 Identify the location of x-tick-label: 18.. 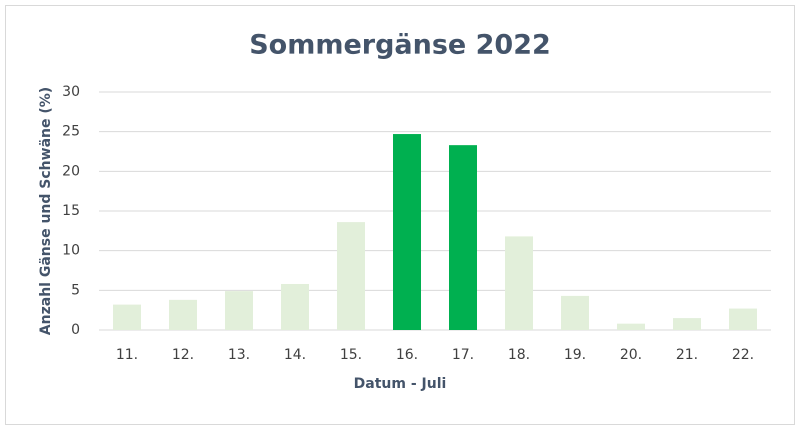
(519, 355).